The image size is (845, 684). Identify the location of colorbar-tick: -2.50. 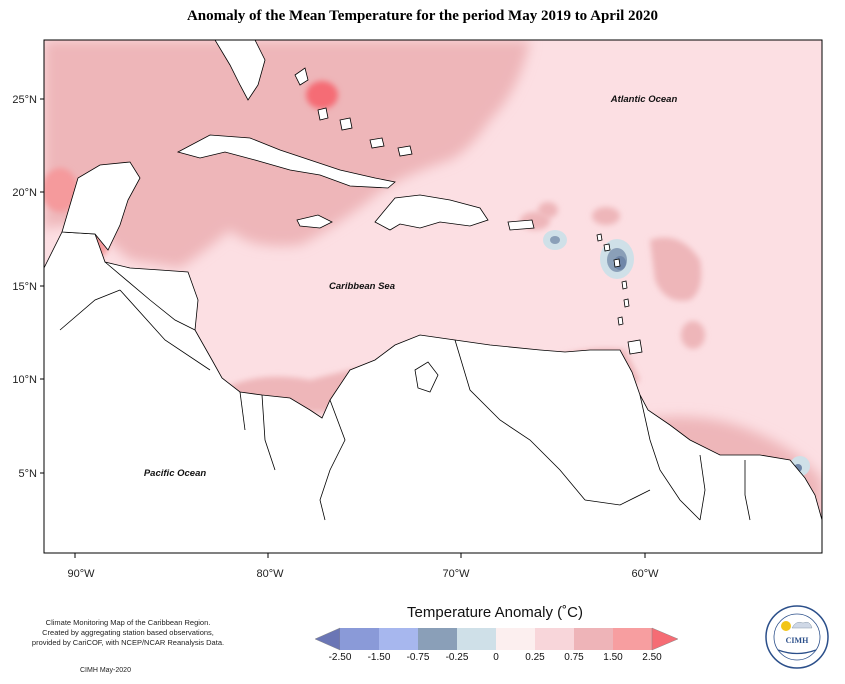
(340, 657).